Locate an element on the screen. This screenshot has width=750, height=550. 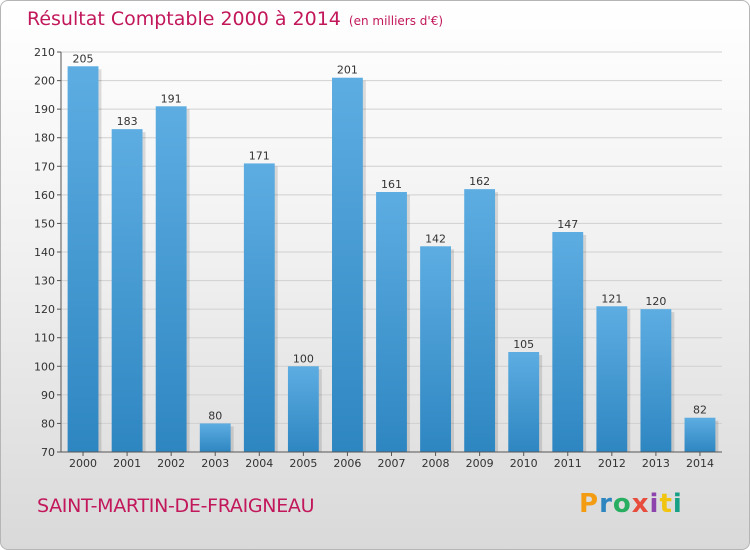
y-tick-label: 140 is located at coordinates (44, 252).